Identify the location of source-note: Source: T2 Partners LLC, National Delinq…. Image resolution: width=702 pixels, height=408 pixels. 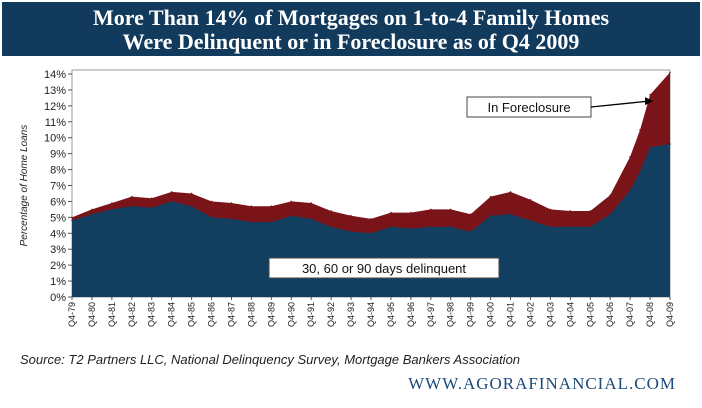
(270, 359).